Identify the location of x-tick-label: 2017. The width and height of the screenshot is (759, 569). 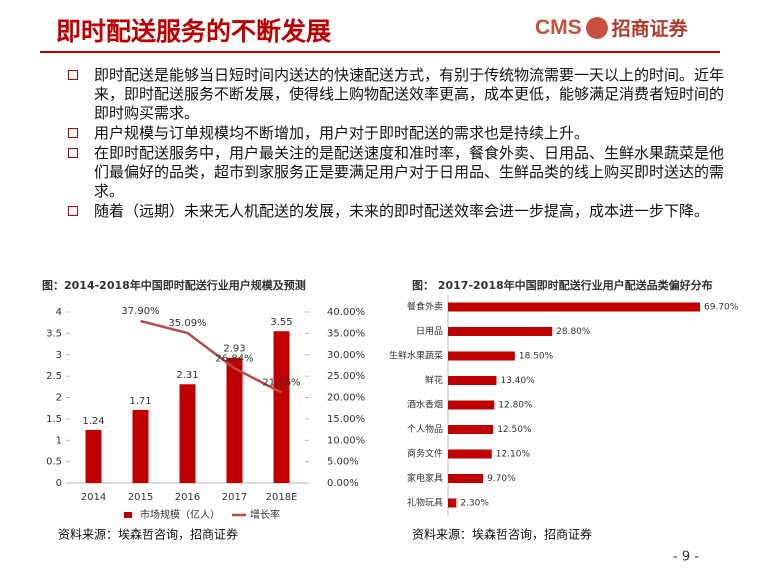
(234, 497).